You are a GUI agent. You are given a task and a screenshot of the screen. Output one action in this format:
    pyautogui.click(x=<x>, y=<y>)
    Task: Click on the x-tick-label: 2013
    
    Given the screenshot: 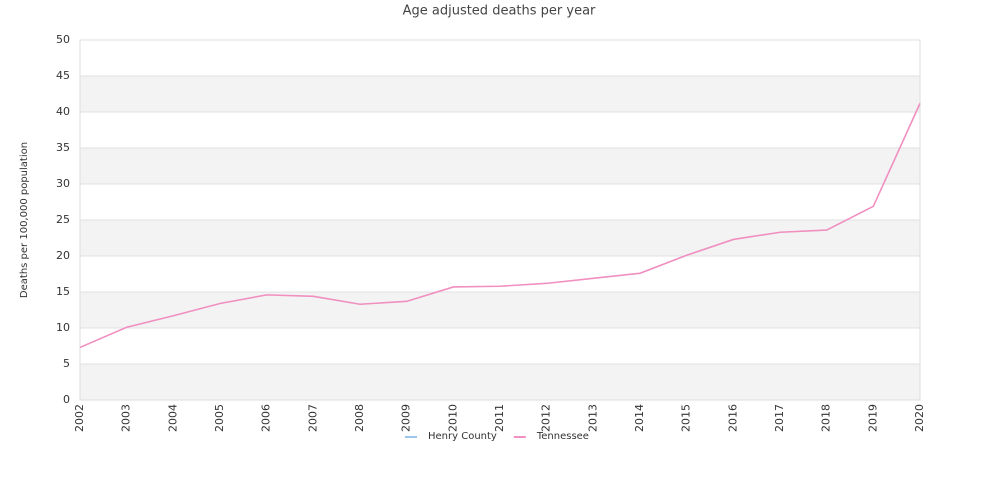 What is the action you would take?
    pyautogui.click(x=592, y=418)
    